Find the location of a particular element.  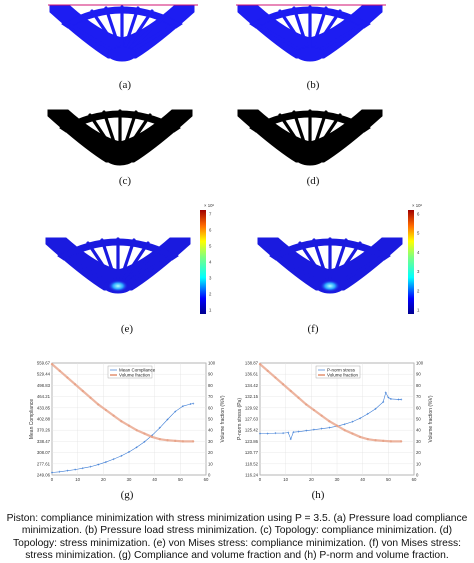

label-c: (c) is located at coordinates (125, 181).